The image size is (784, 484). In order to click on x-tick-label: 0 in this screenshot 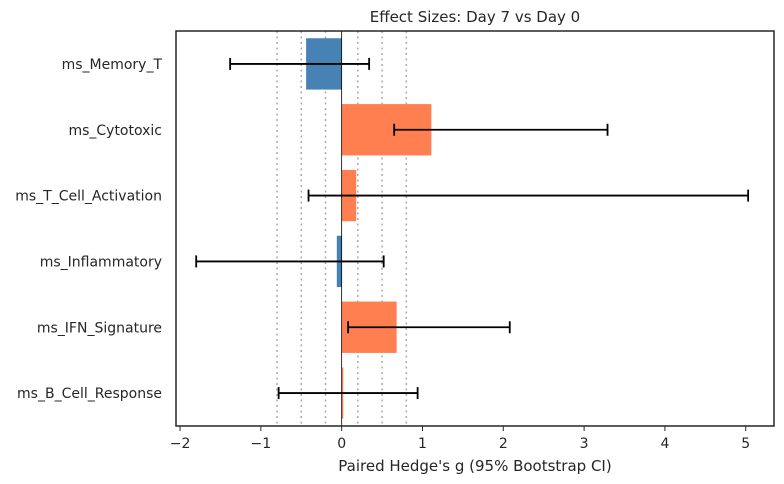, I will do `click(341, 444)`.